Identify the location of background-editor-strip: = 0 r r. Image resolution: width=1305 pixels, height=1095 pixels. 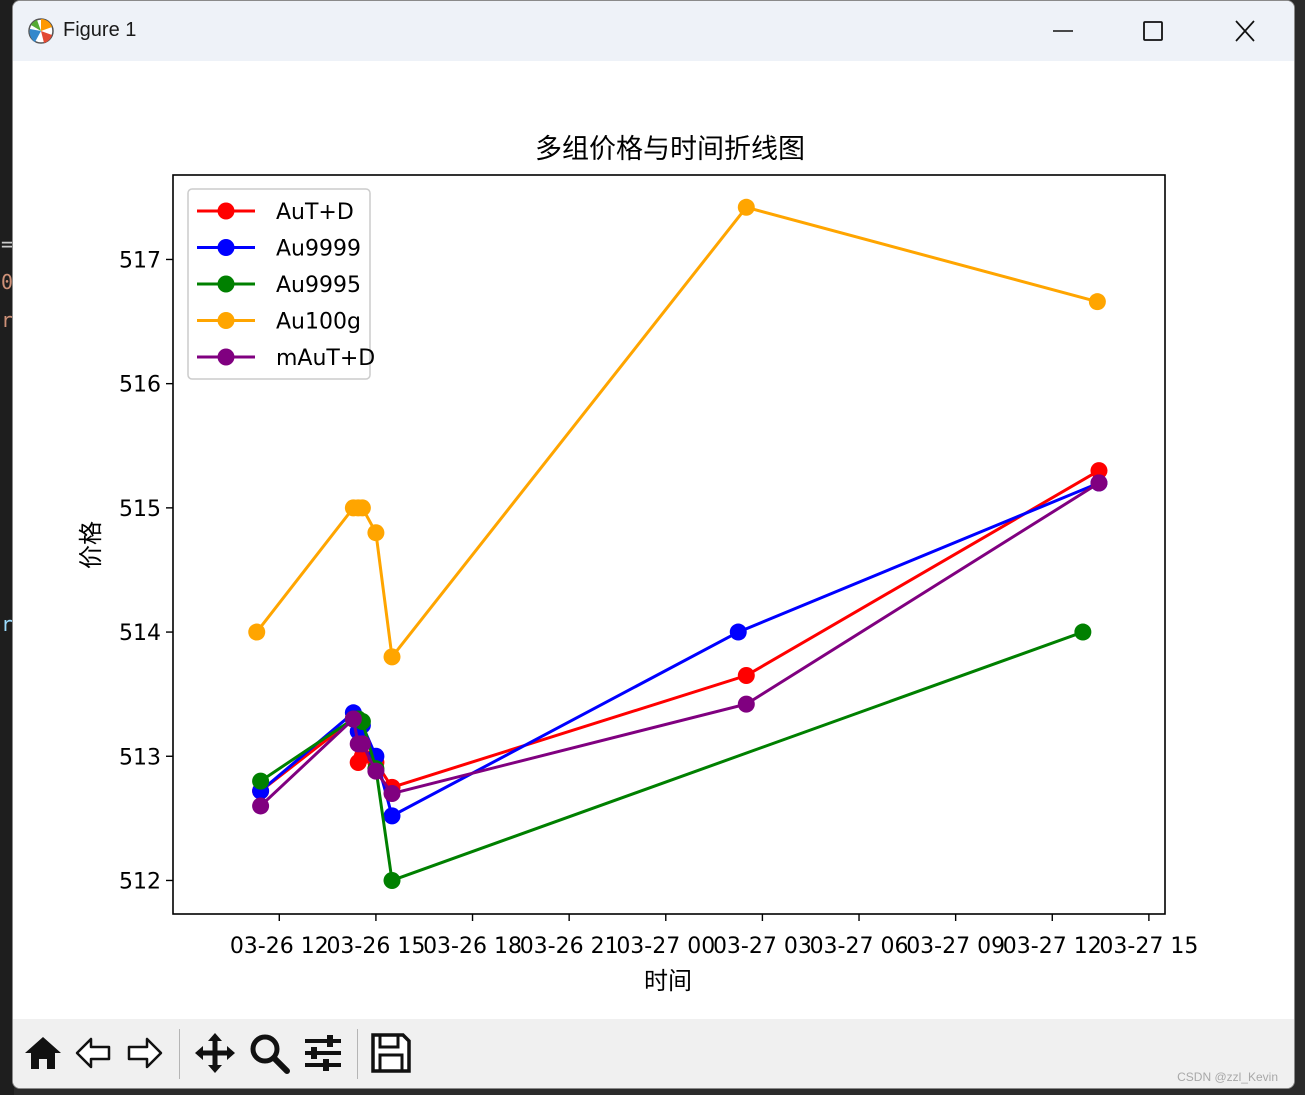
(7, 547).